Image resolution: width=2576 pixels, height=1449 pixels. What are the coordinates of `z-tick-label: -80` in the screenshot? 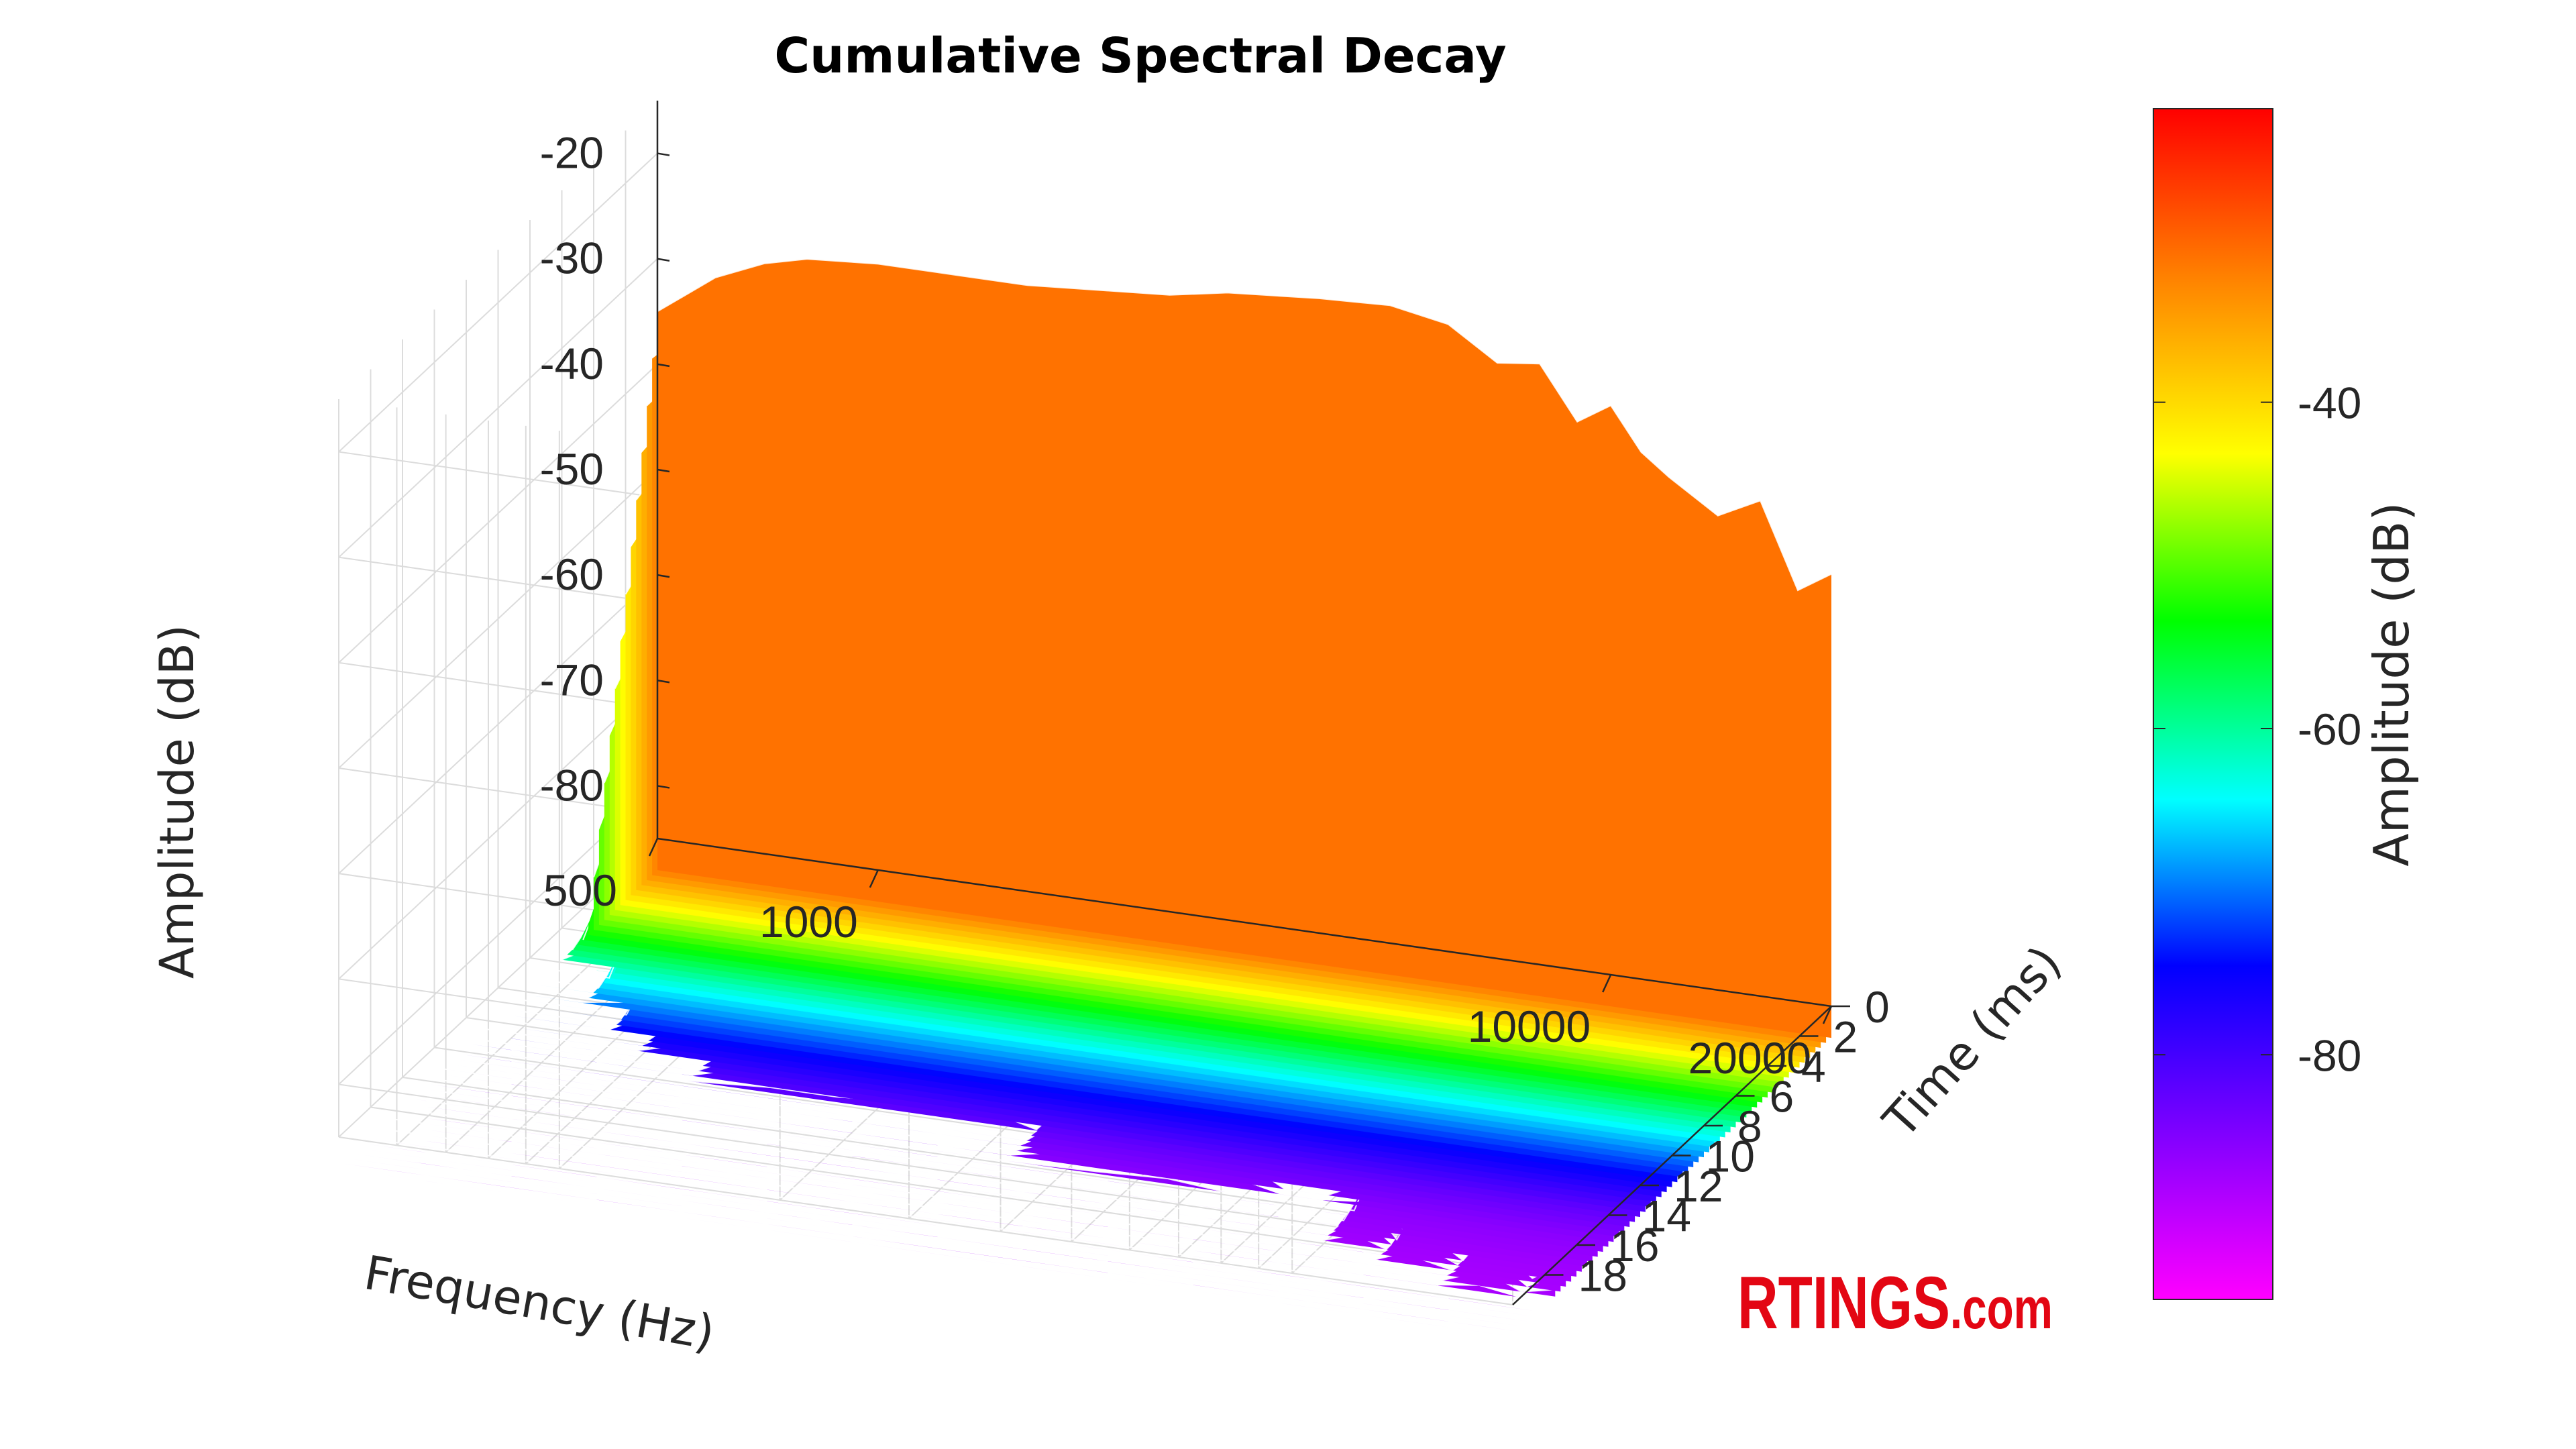 It's located at (572, 785).